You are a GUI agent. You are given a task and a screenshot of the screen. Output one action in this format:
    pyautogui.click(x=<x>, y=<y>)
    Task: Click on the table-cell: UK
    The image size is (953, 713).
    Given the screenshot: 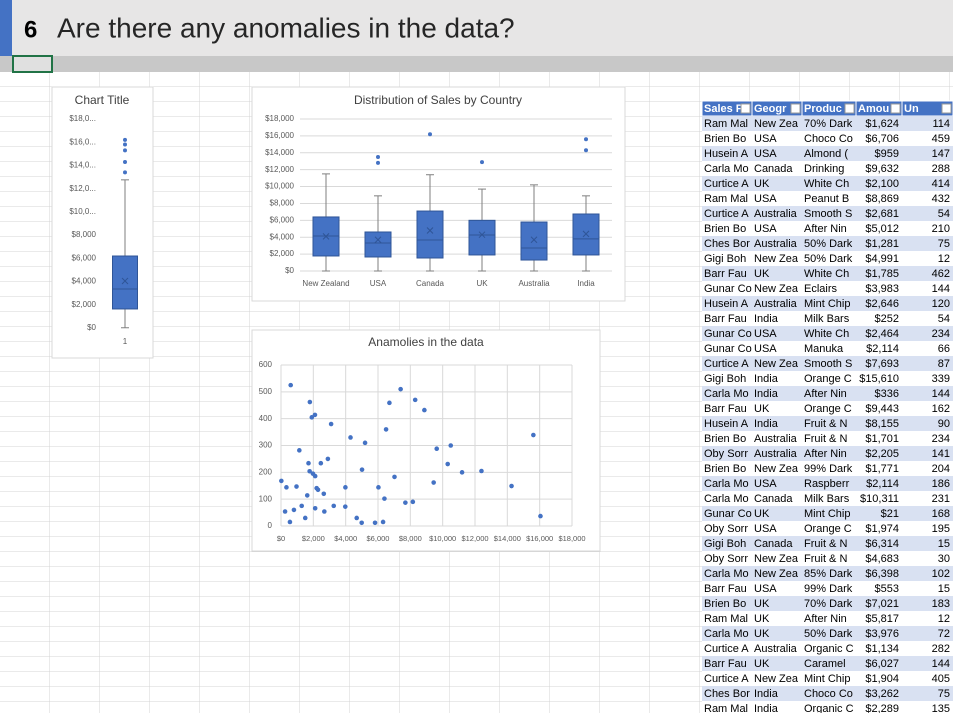 What is the action you would take?
    pyautogui.click(x=762, y=634)
    